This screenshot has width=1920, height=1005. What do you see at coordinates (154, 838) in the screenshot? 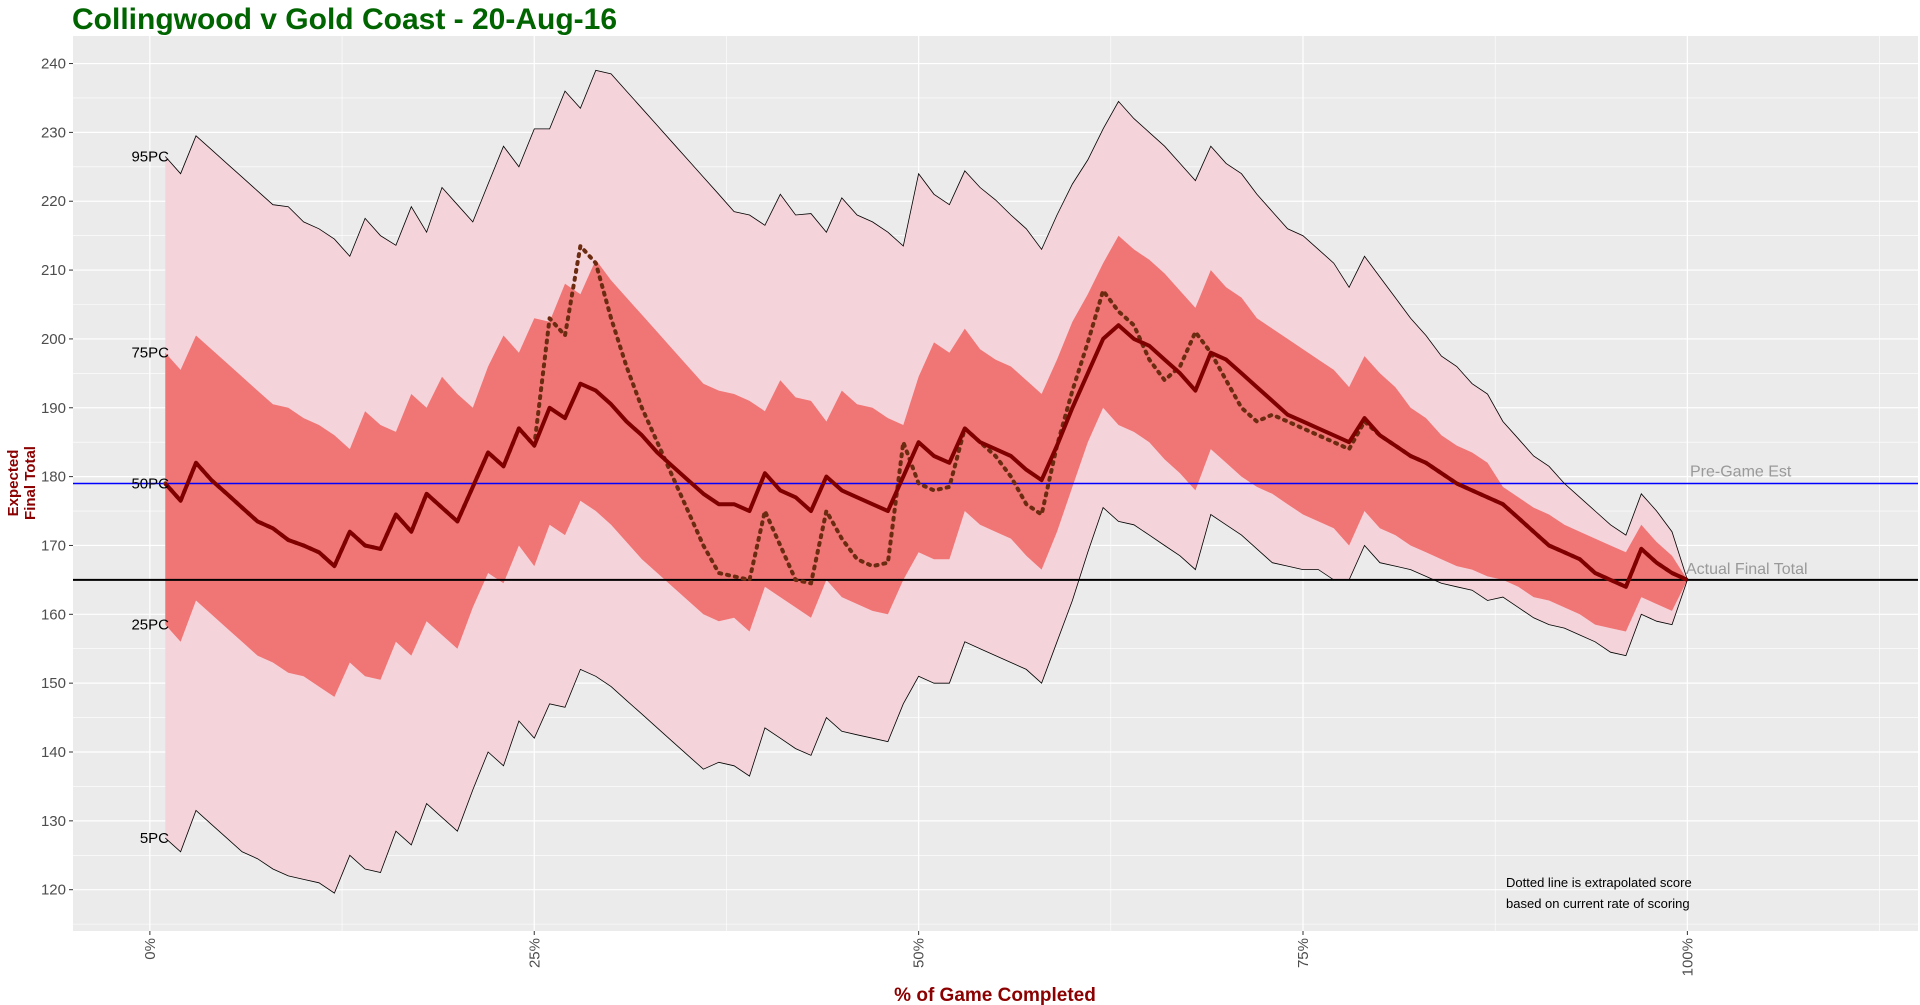
I see `percentile-label: 5PC` at bounding box center [154, 838].